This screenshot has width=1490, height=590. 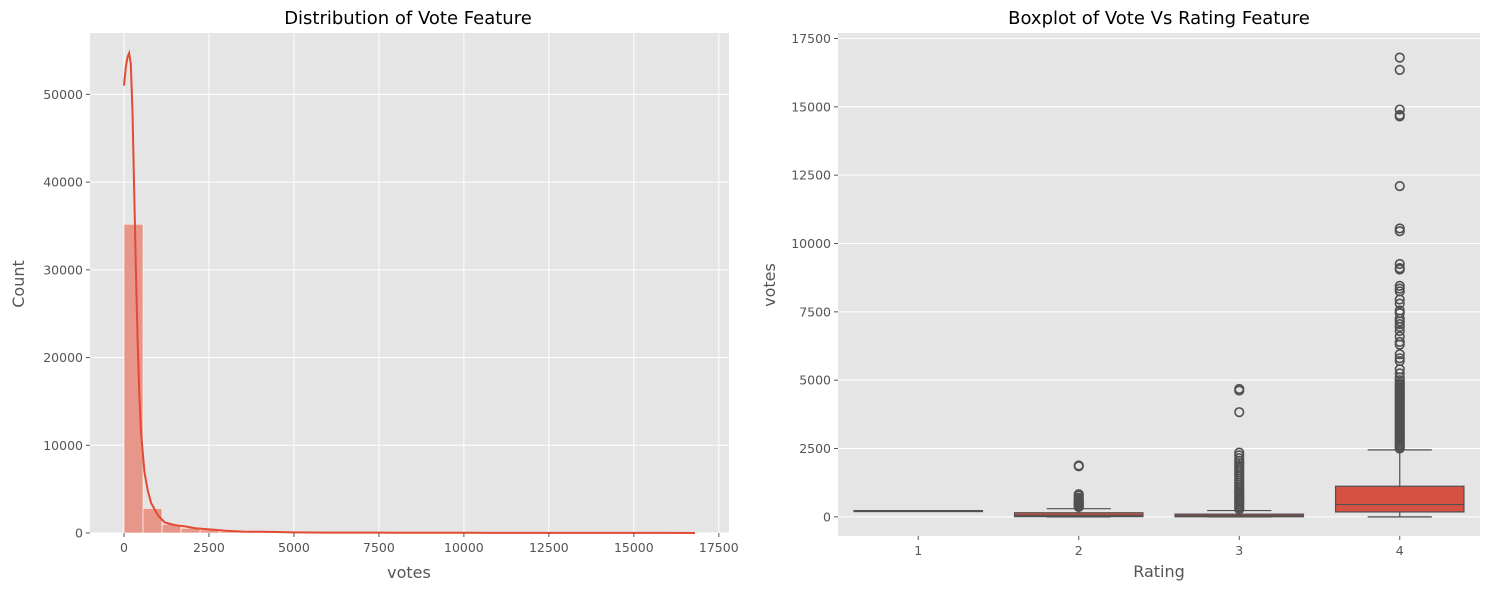 I want to click on x-axis-label: Rating, so click(x=1159, y=571).